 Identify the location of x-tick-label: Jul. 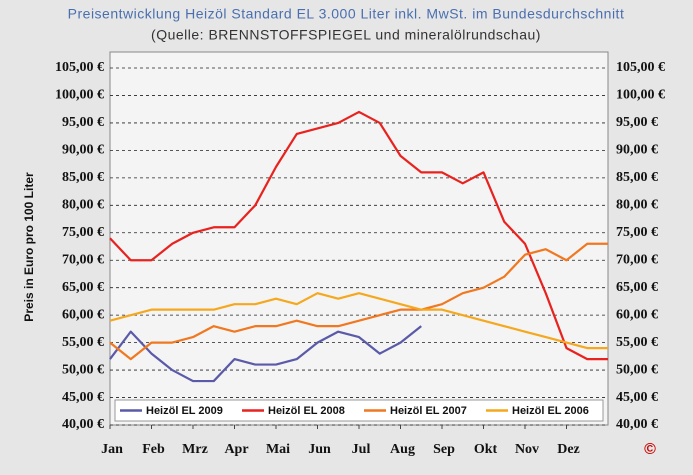
(361, 449).